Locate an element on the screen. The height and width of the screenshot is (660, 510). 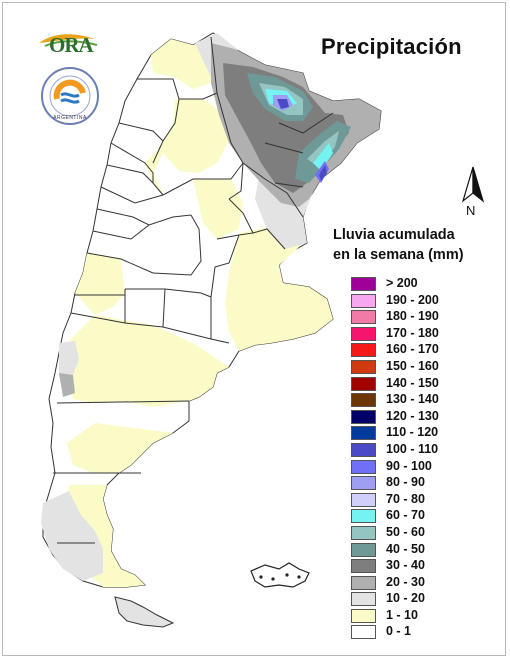
legend-label: 0 - 1 is located at coordinates (399, 631).